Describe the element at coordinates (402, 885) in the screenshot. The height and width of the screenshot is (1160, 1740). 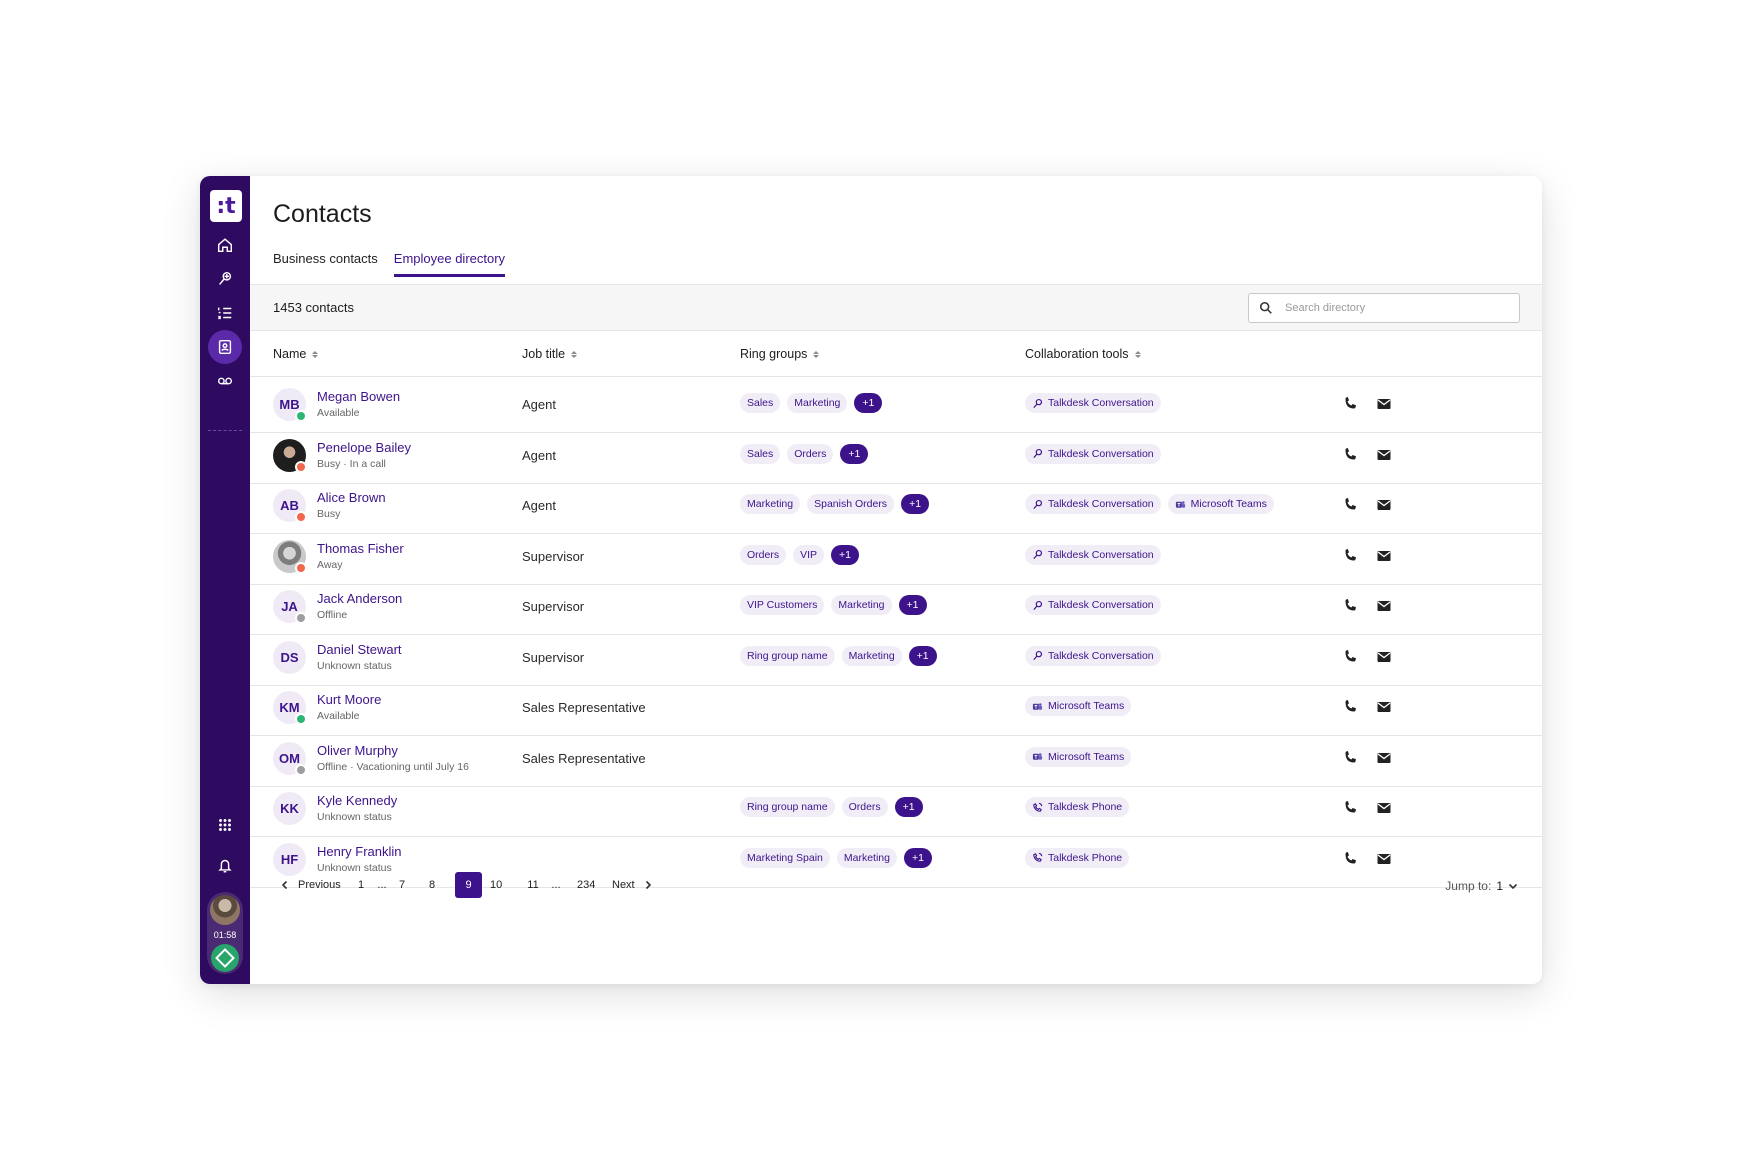
I see `page-7-button: 7` at that location.